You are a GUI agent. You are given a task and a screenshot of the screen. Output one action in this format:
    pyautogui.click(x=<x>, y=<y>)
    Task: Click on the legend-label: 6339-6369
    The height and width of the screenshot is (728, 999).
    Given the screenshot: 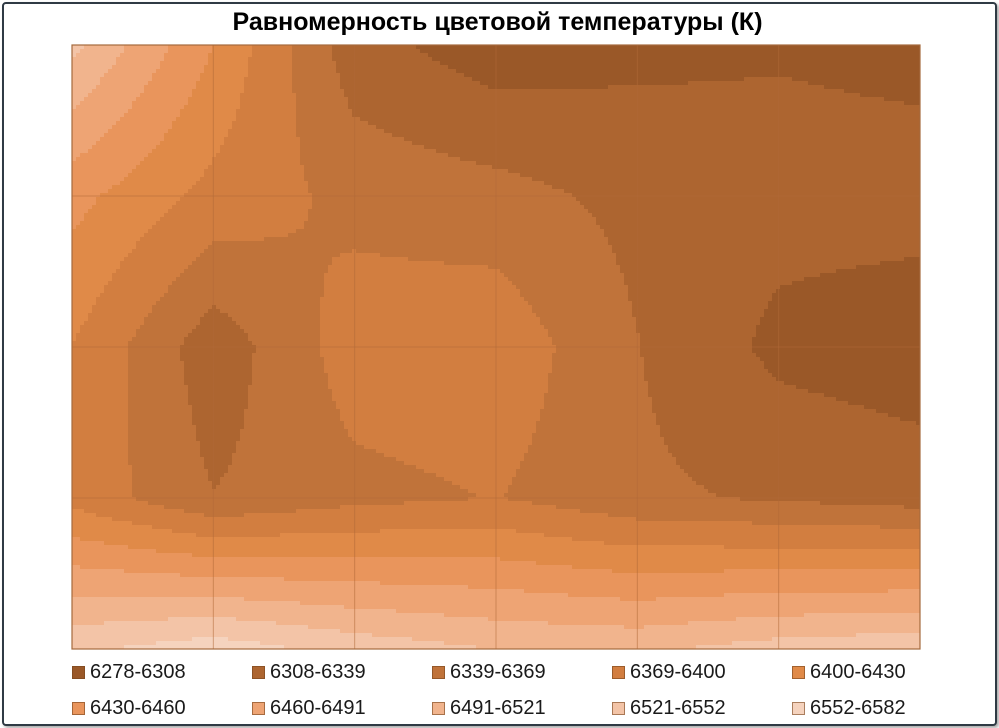 What is the action you would take?
    pyautogui.click(x=498, y=671)
    